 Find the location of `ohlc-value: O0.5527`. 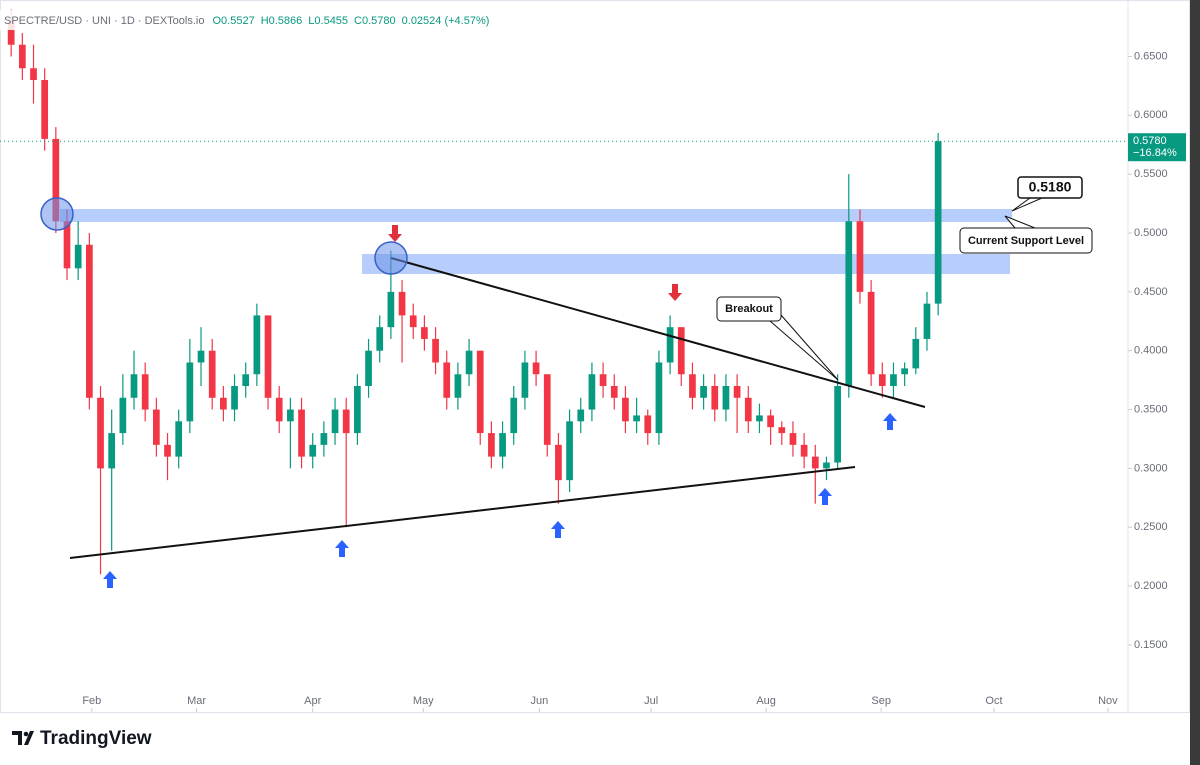

ohlc-value: O0.5527 is located at coordinates (233, 21).